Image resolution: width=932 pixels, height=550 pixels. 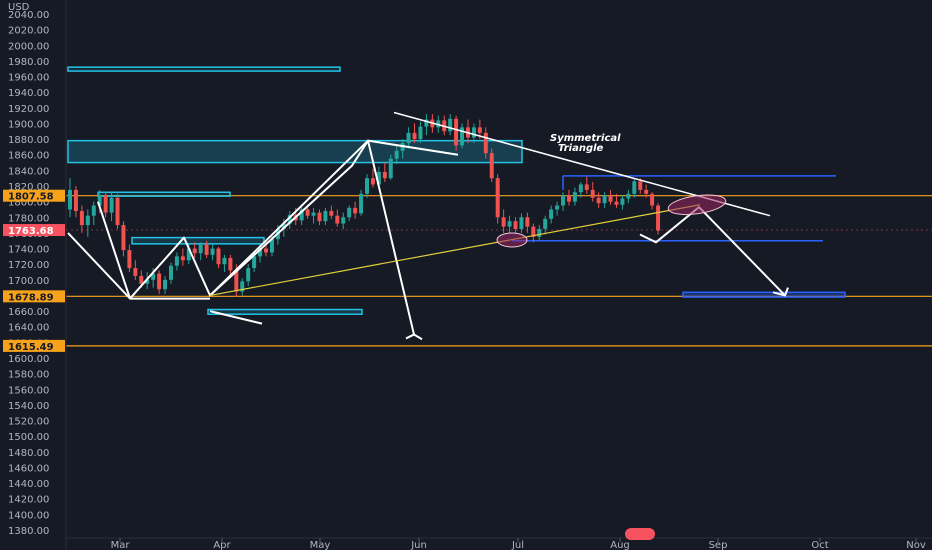 I want to click on x-tick-label: Aug, so click(x=620, y=545).